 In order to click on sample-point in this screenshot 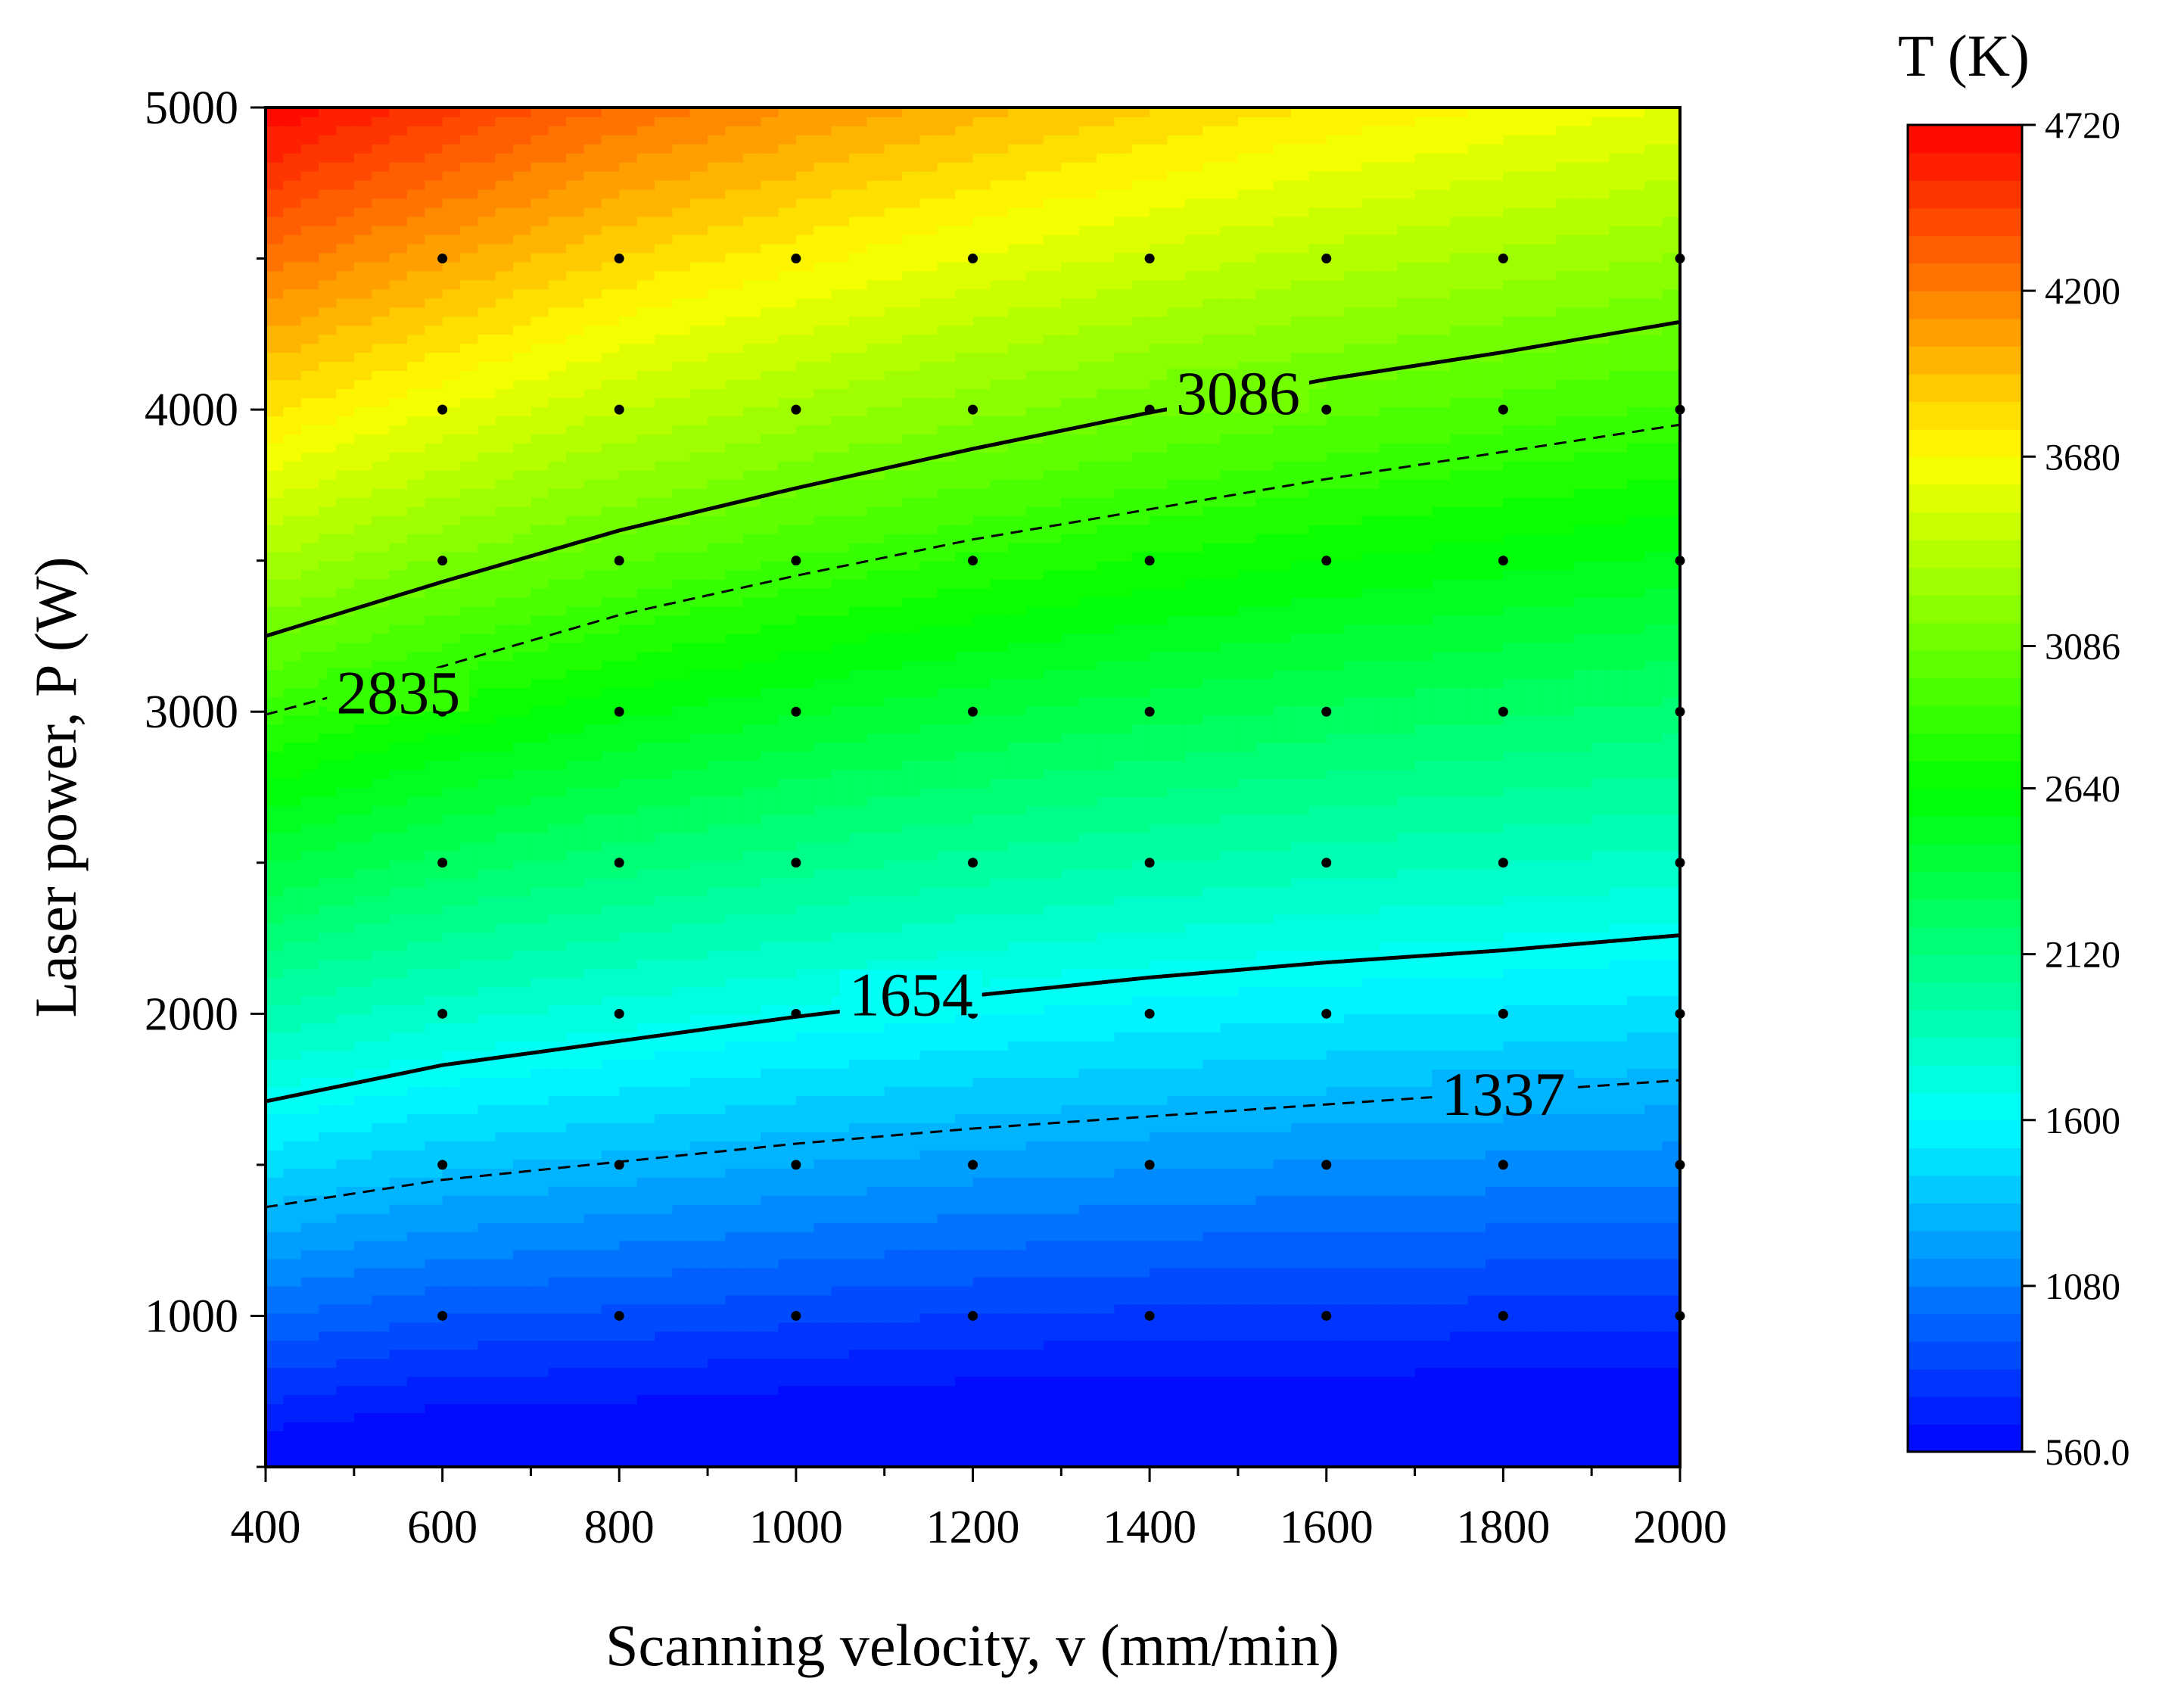, I will do `click(1149, 1013)`.